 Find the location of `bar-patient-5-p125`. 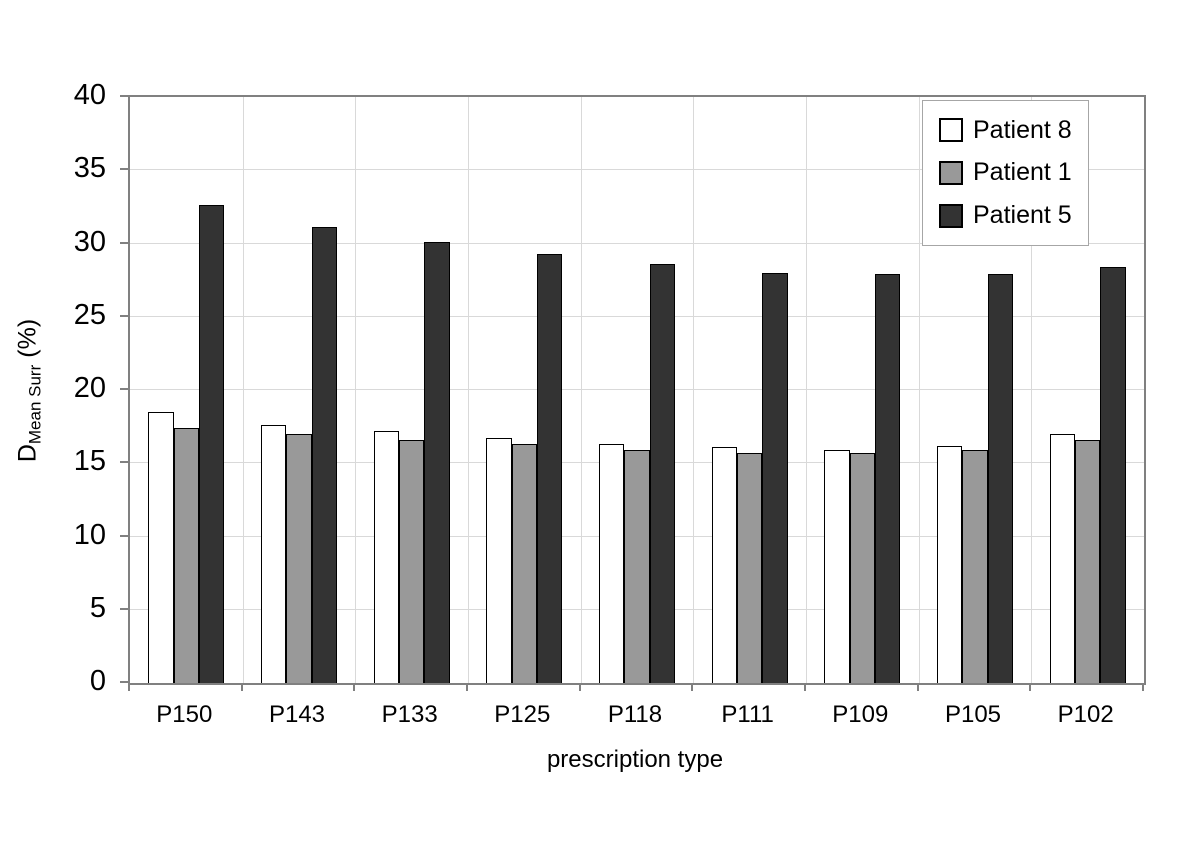

bar-patient-5-p125 is located at coordinates (550, 468).